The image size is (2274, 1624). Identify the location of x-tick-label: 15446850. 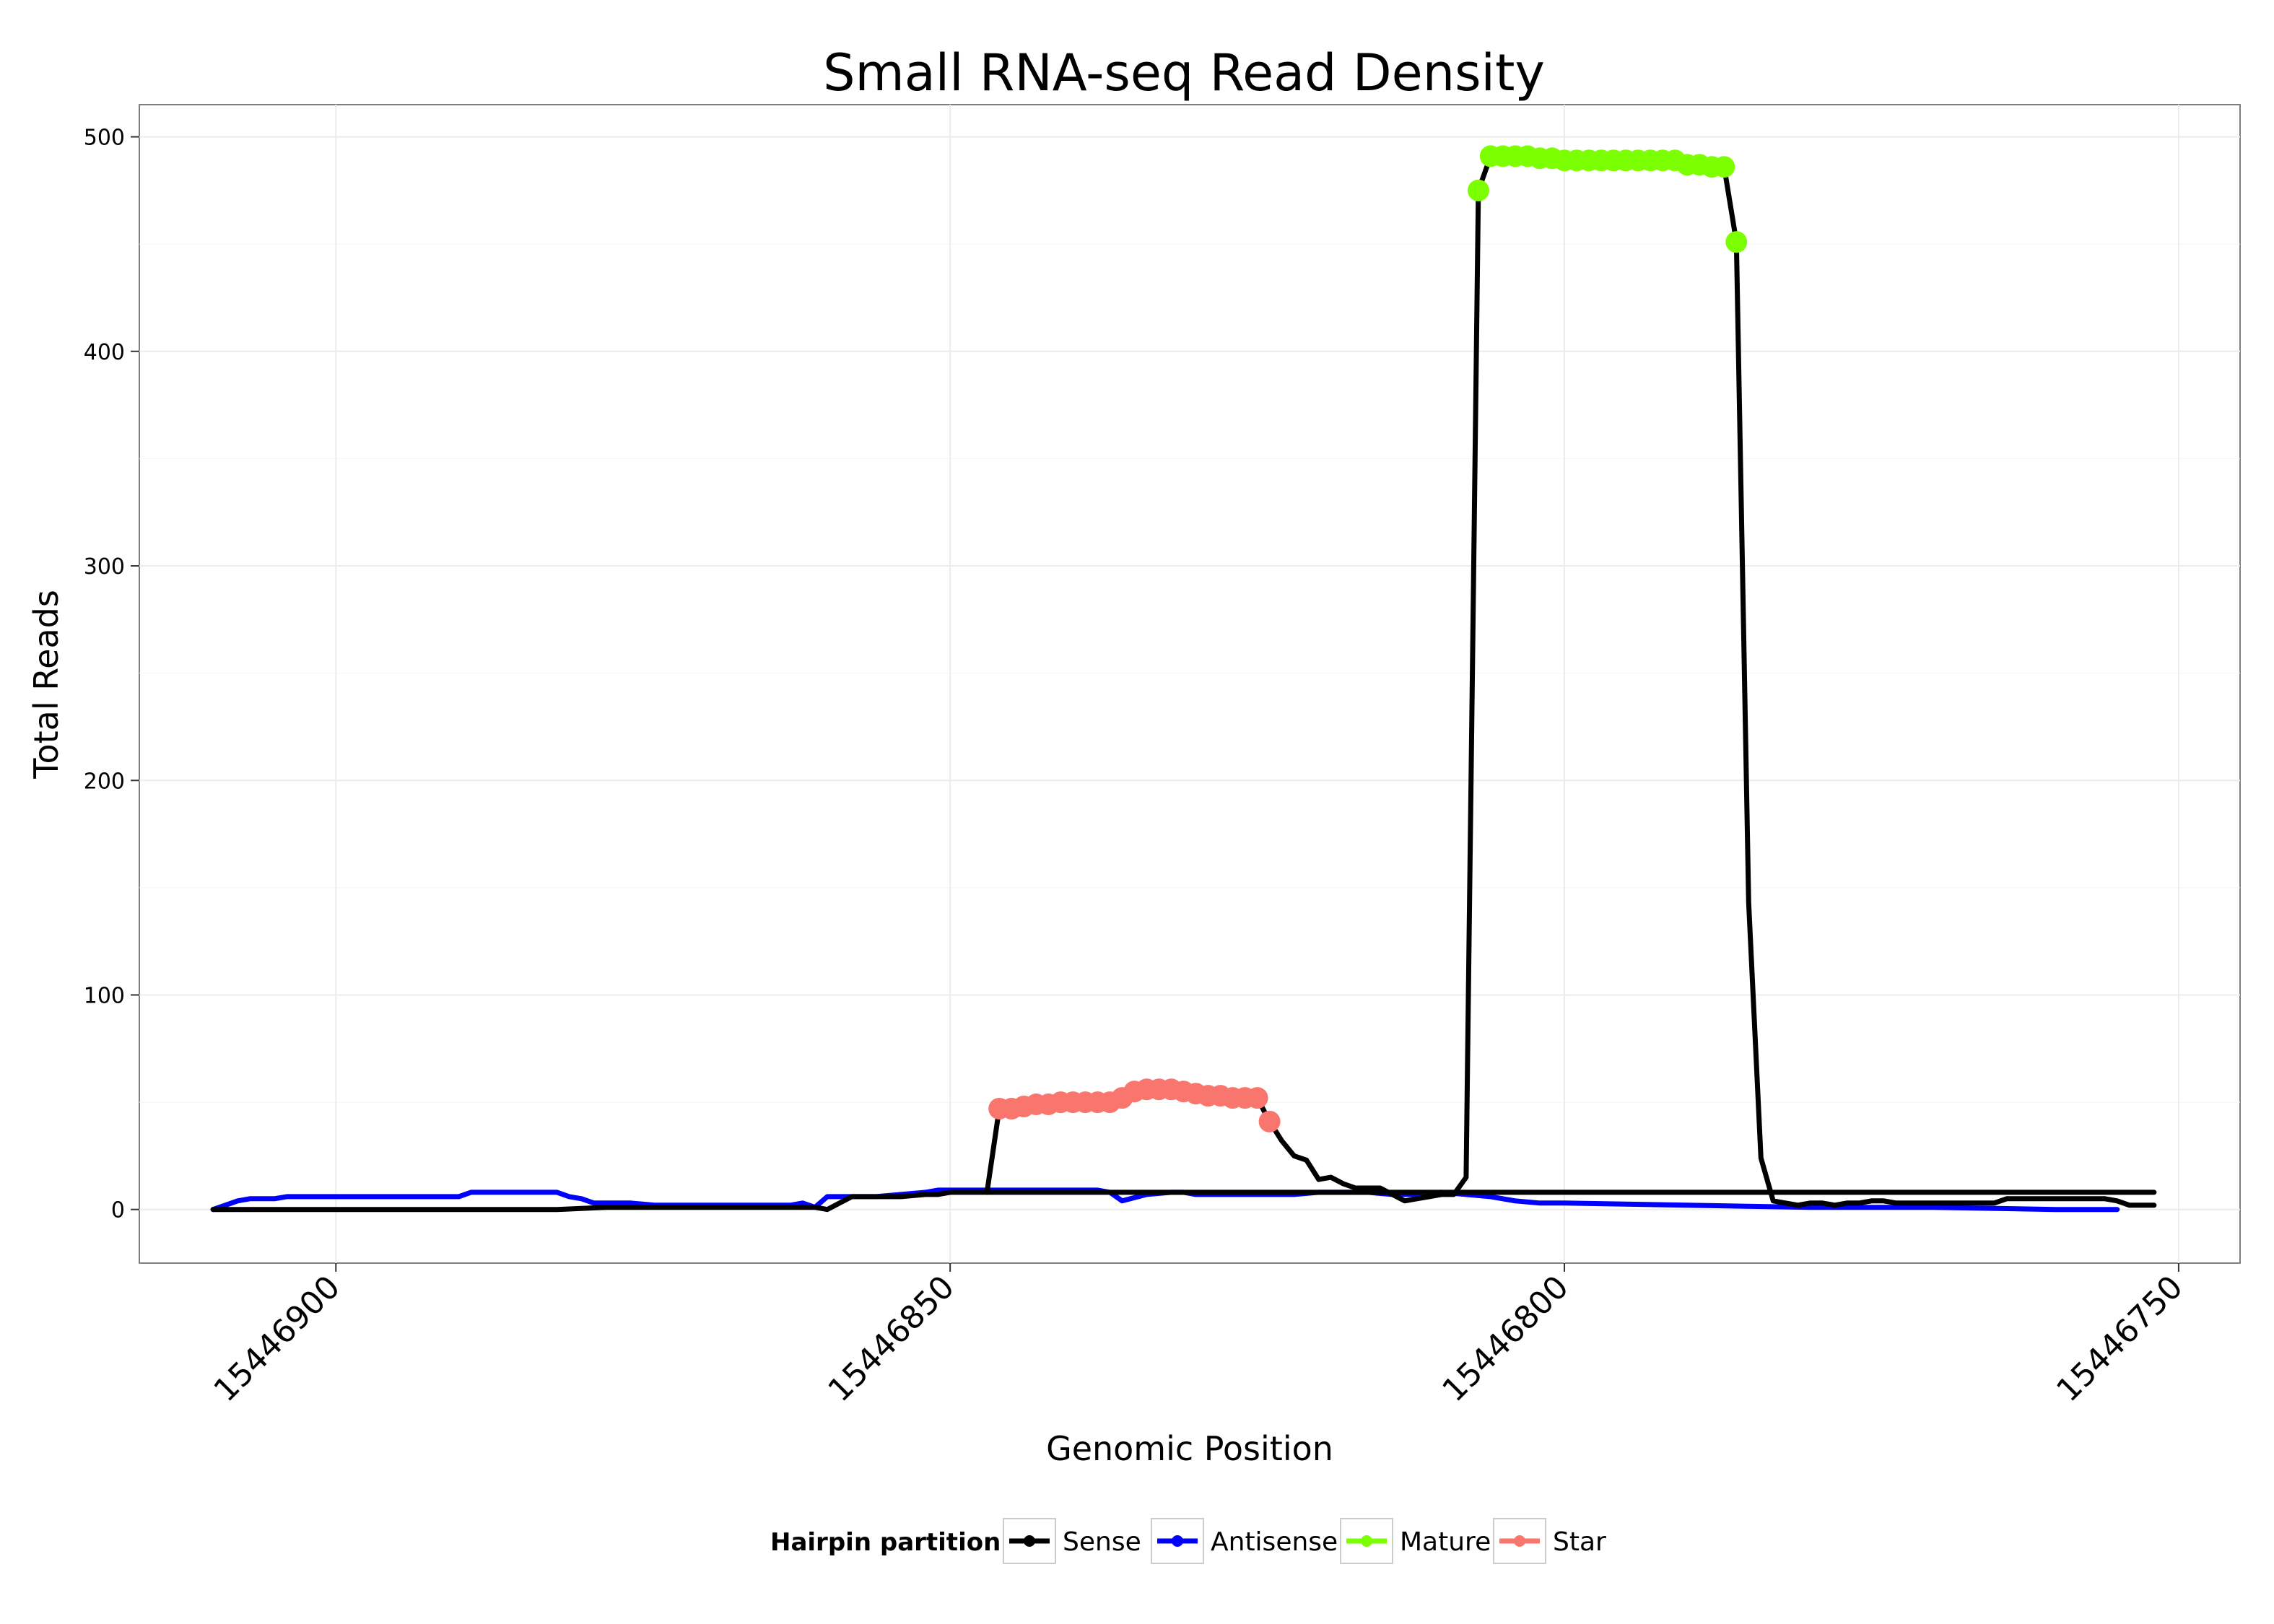
(892, 1339).